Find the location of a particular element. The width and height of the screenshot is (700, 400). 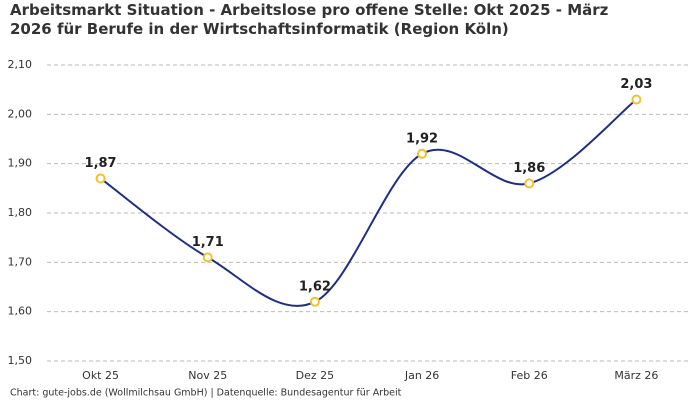

value-label: 1,62 is located at coordinates (315, 286).